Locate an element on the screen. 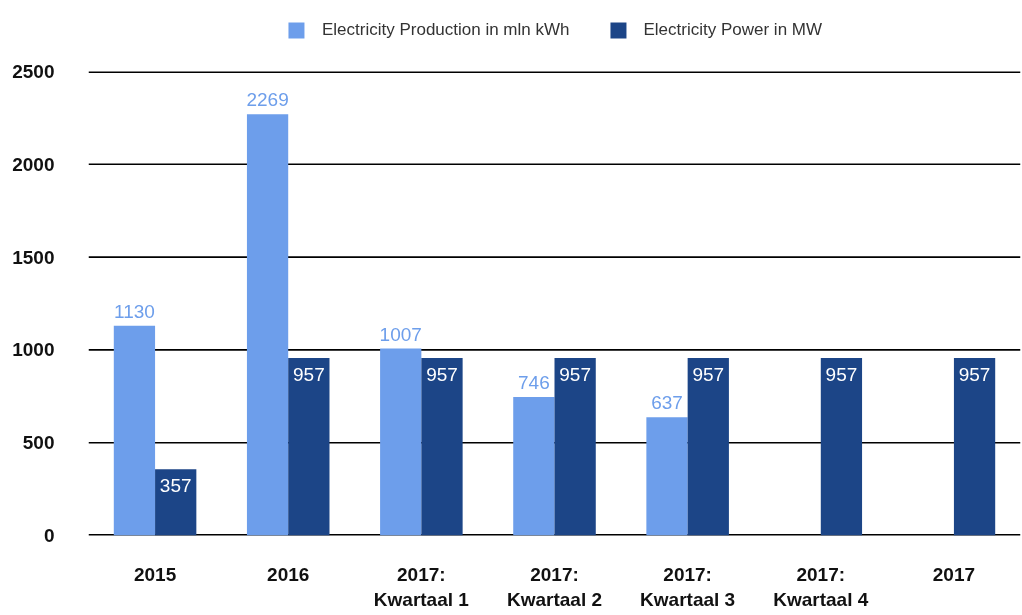 This screenshot has height=615, width=1022. x-tick-label: 2017: Kwartaal 4 is located at coordinates (821, 586).